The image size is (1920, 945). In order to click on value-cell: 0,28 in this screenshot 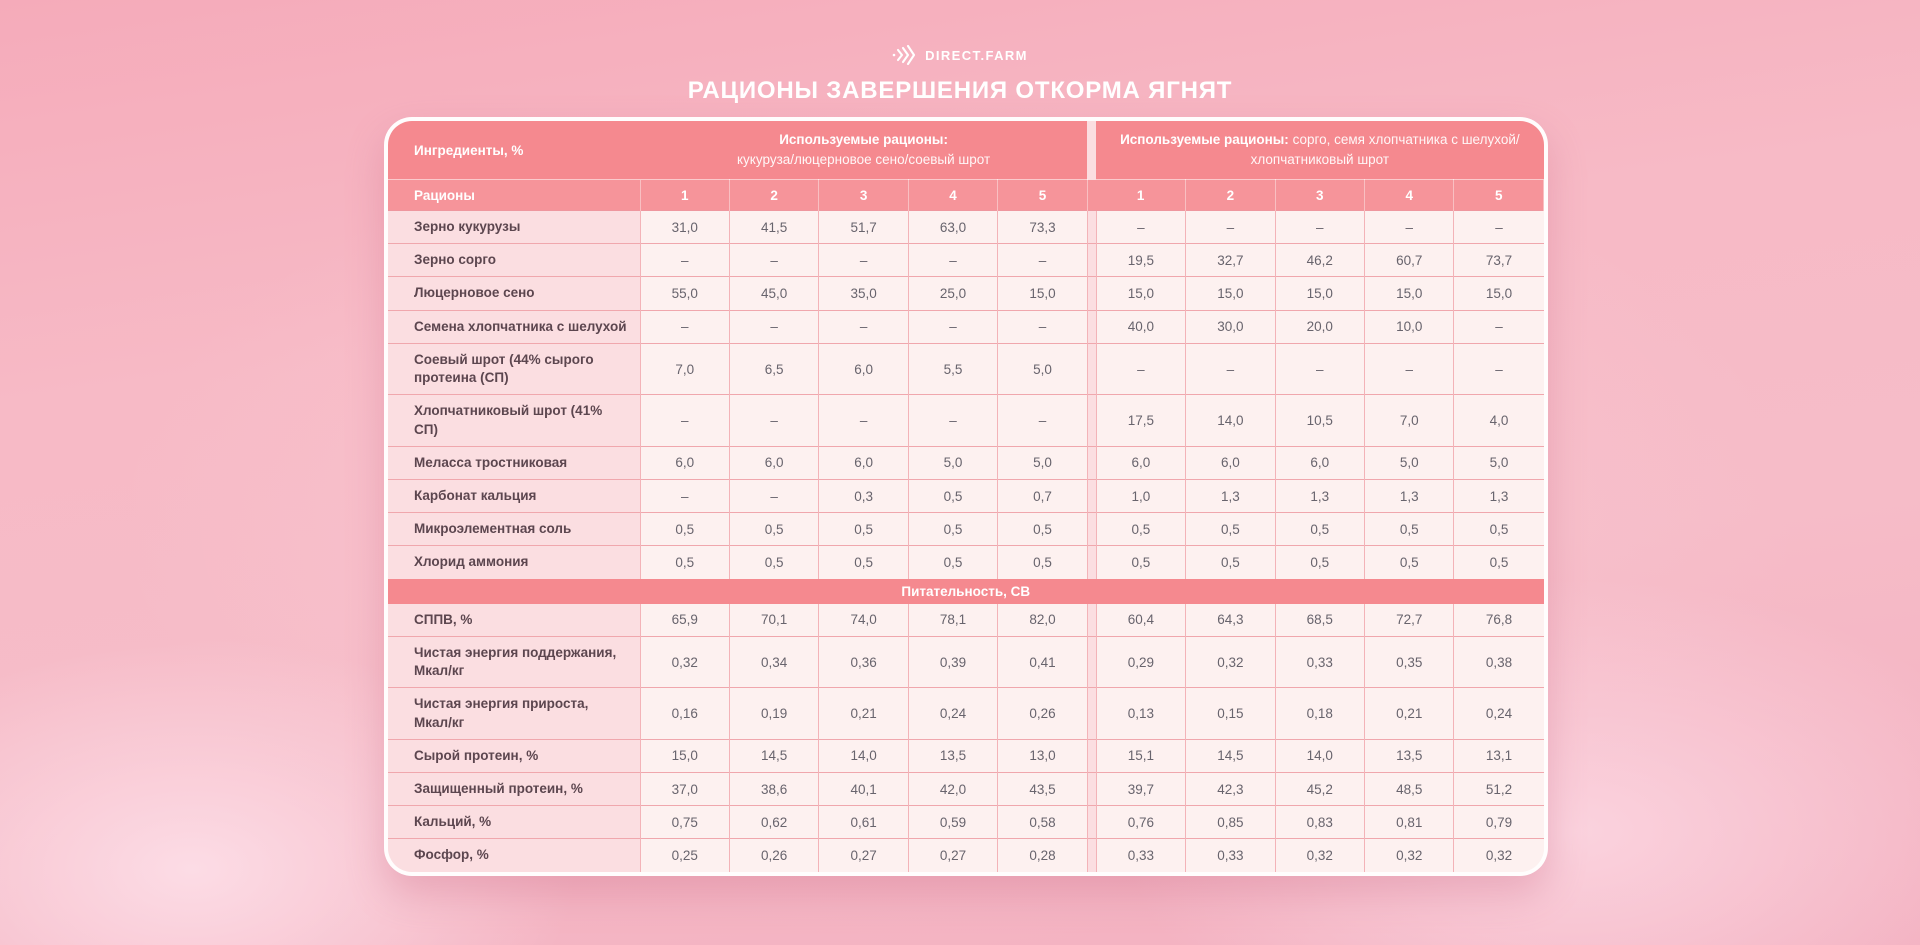, I will do `click(1042, 855)`.